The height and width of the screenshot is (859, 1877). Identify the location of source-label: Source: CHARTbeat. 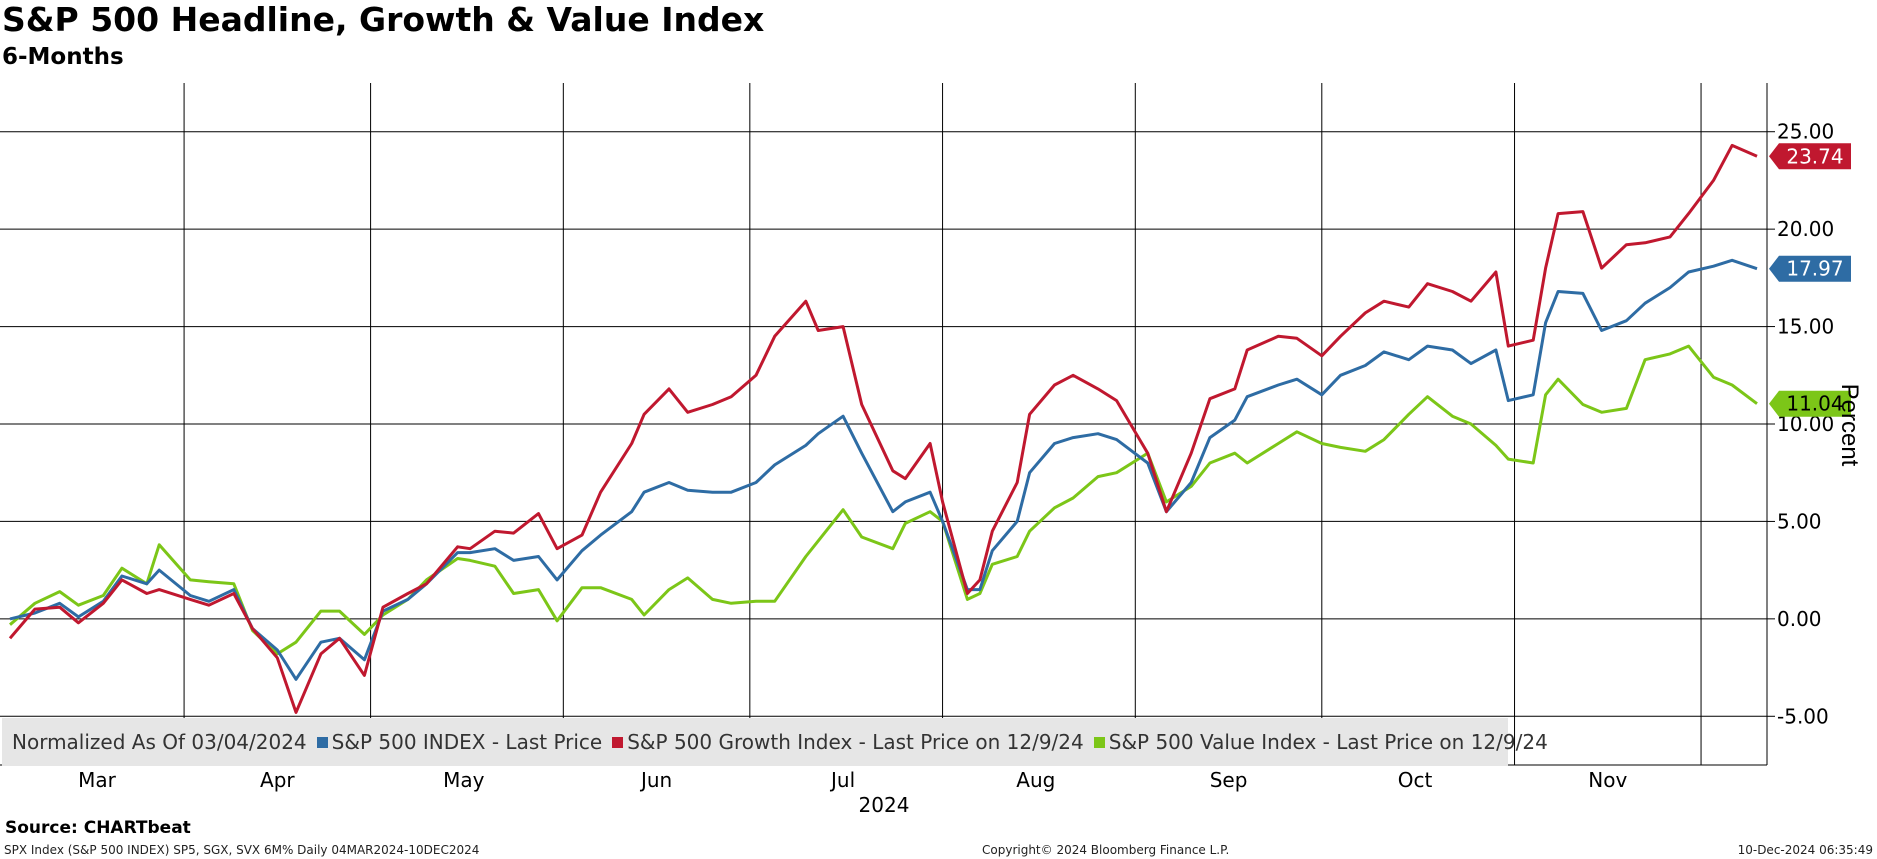
(98, 828).